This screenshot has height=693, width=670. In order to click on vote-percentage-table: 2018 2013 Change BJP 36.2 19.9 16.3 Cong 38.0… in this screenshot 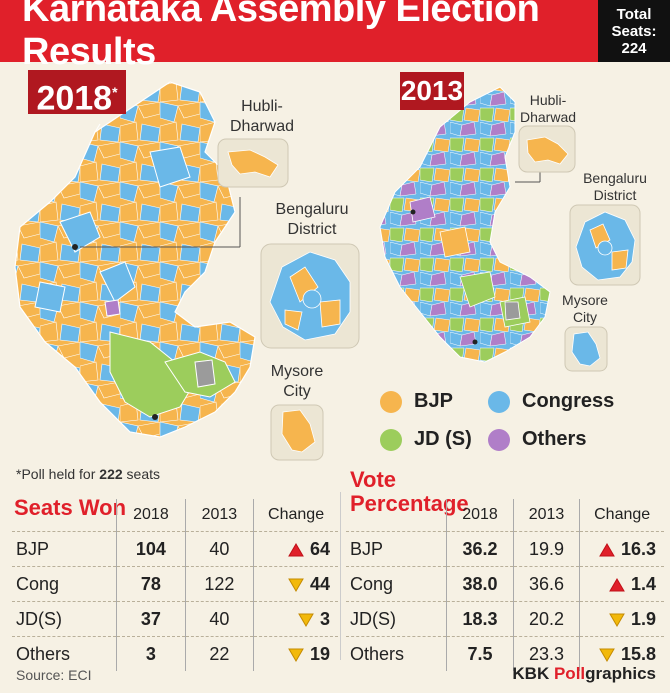, I will do `click(505, 585)`.